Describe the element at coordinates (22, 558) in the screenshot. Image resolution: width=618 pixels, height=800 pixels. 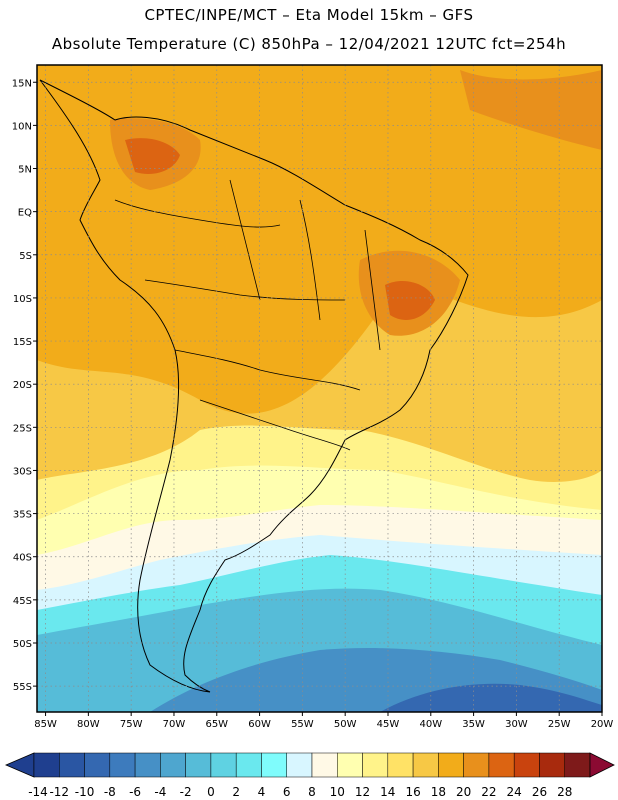
I see `lat-label: 40S` at that location.